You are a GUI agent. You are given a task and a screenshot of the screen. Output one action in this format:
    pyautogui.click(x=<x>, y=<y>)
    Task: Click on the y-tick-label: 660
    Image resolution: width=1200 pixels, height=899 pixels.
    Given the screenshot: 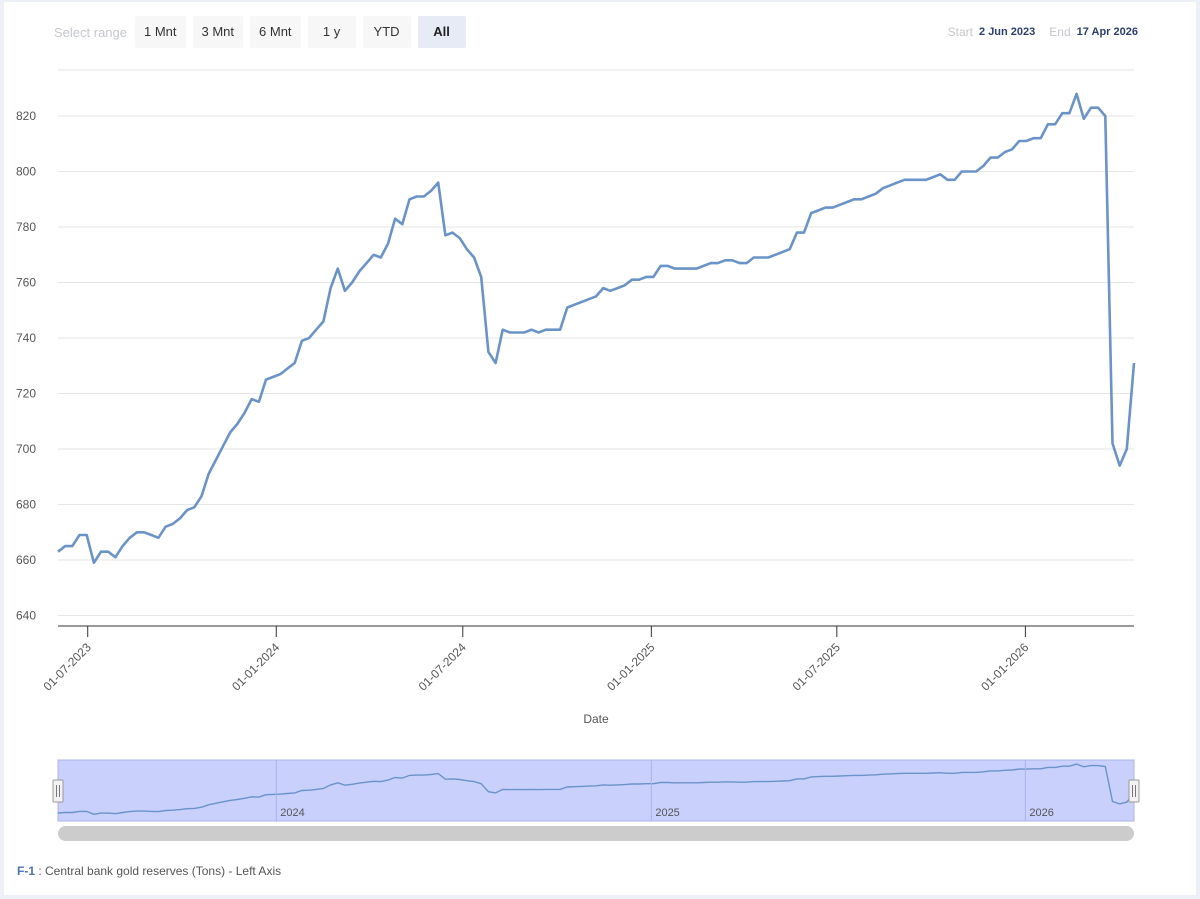 What is the action you would take?
    pyautogui.click(x=26, y=560)
    